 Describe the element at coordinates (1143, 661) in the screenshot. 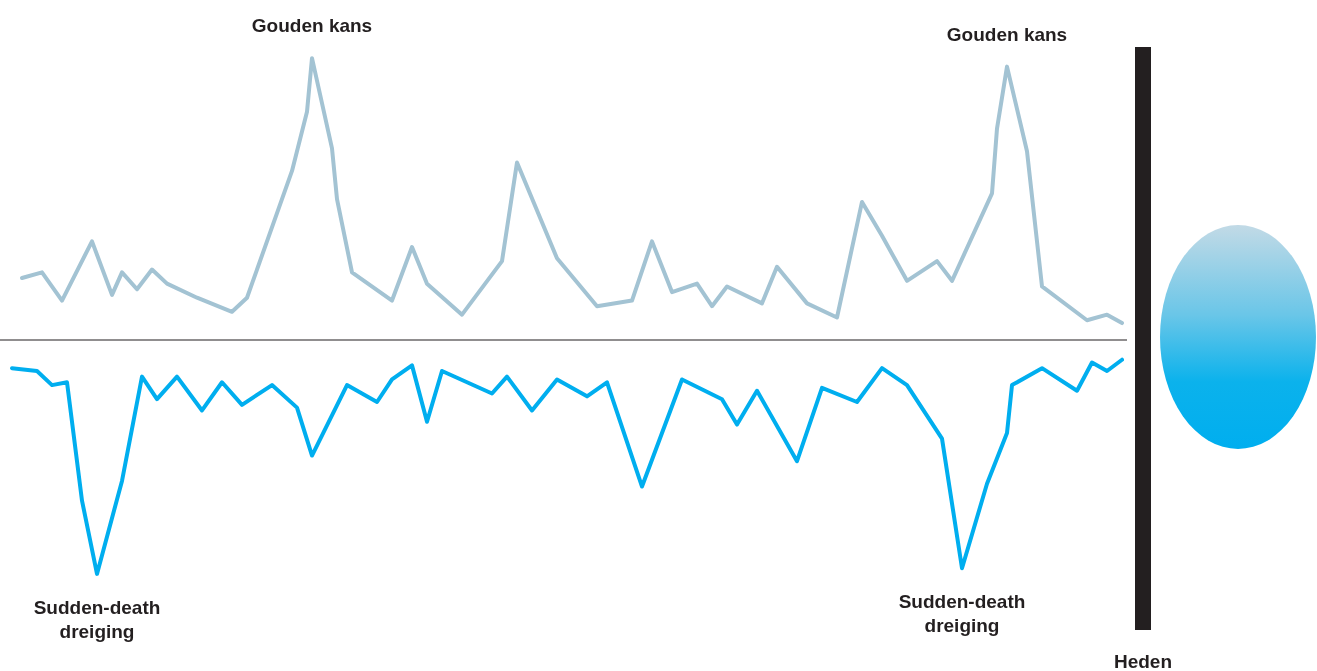

I see `text: Heden` at that location.